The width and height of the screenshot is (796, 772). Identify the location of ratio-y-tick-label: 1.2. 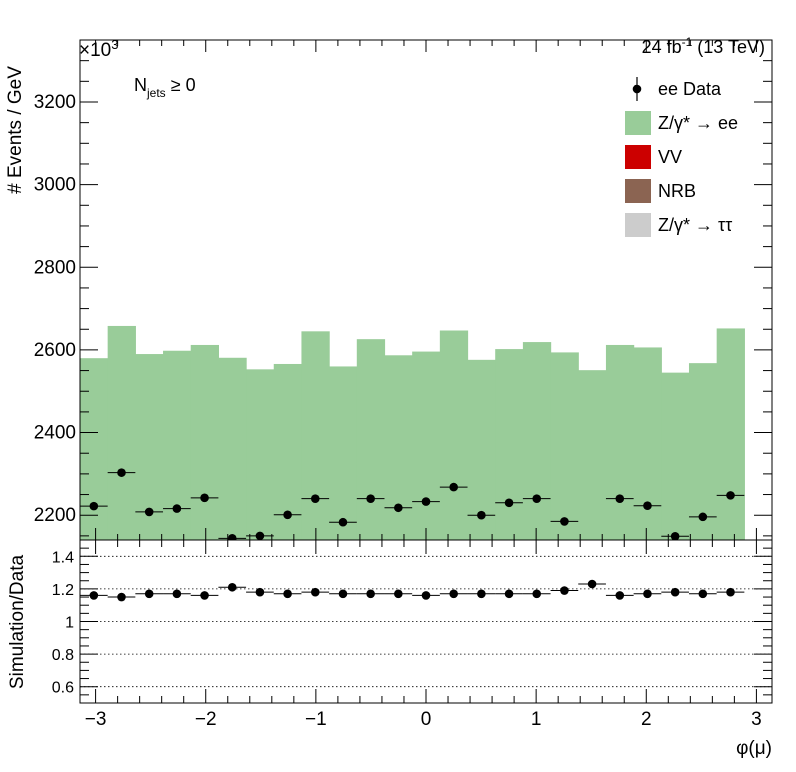
(63, 590).